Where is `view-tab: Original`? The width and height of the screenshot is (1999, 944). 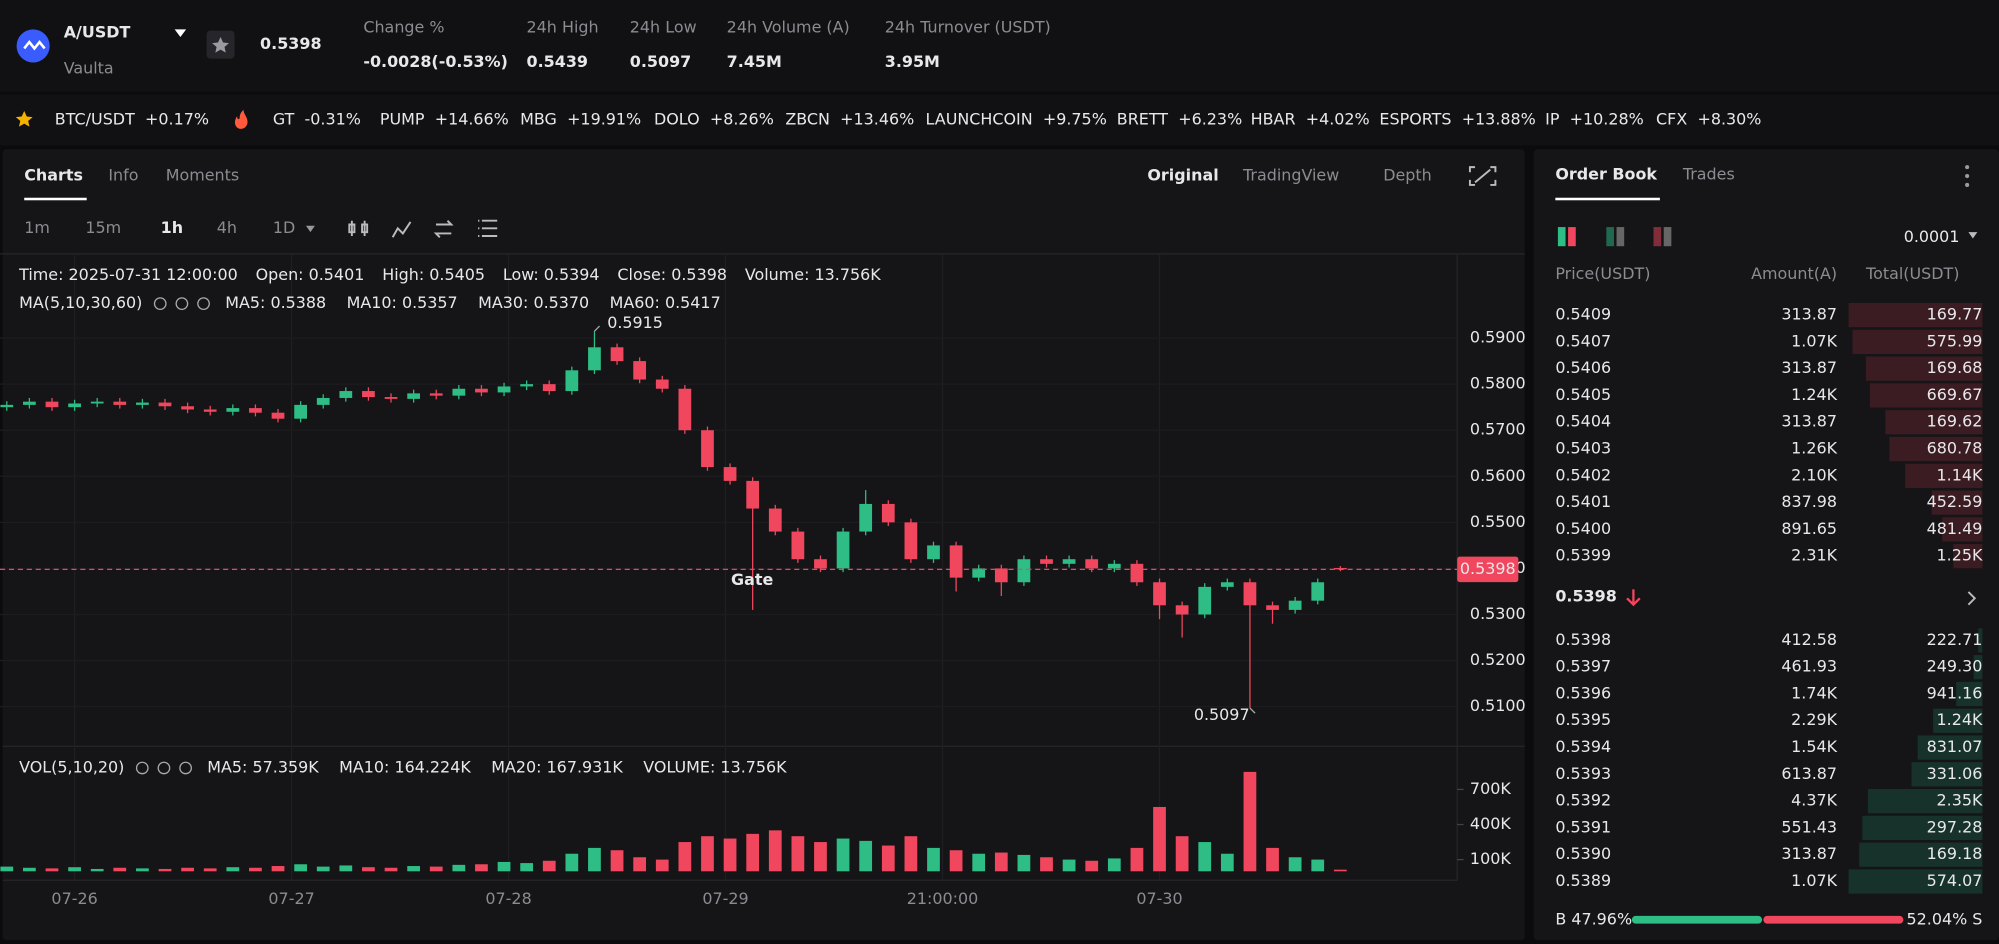 view-tab: Original is located at coordinates (1182, 175).